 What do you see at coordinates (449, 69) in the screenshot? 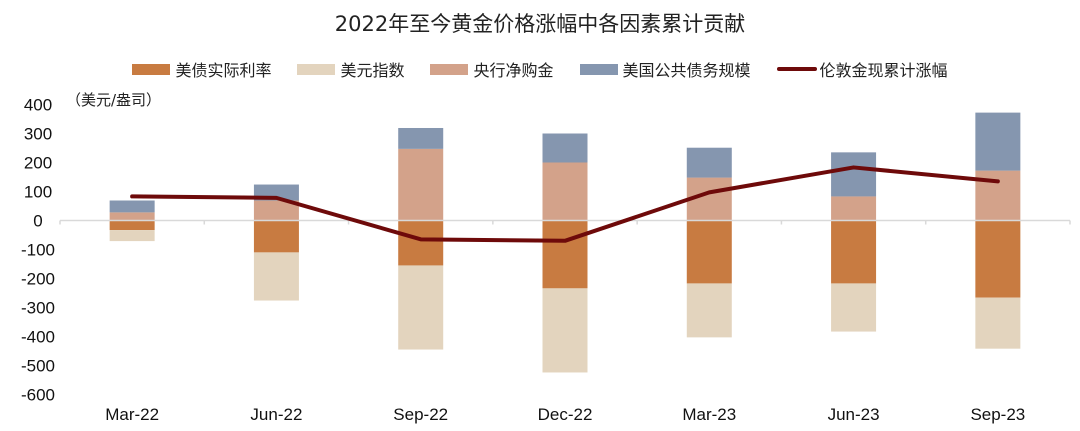
I see `legend-swatch-central-bank` at bounding box center [449, 69].